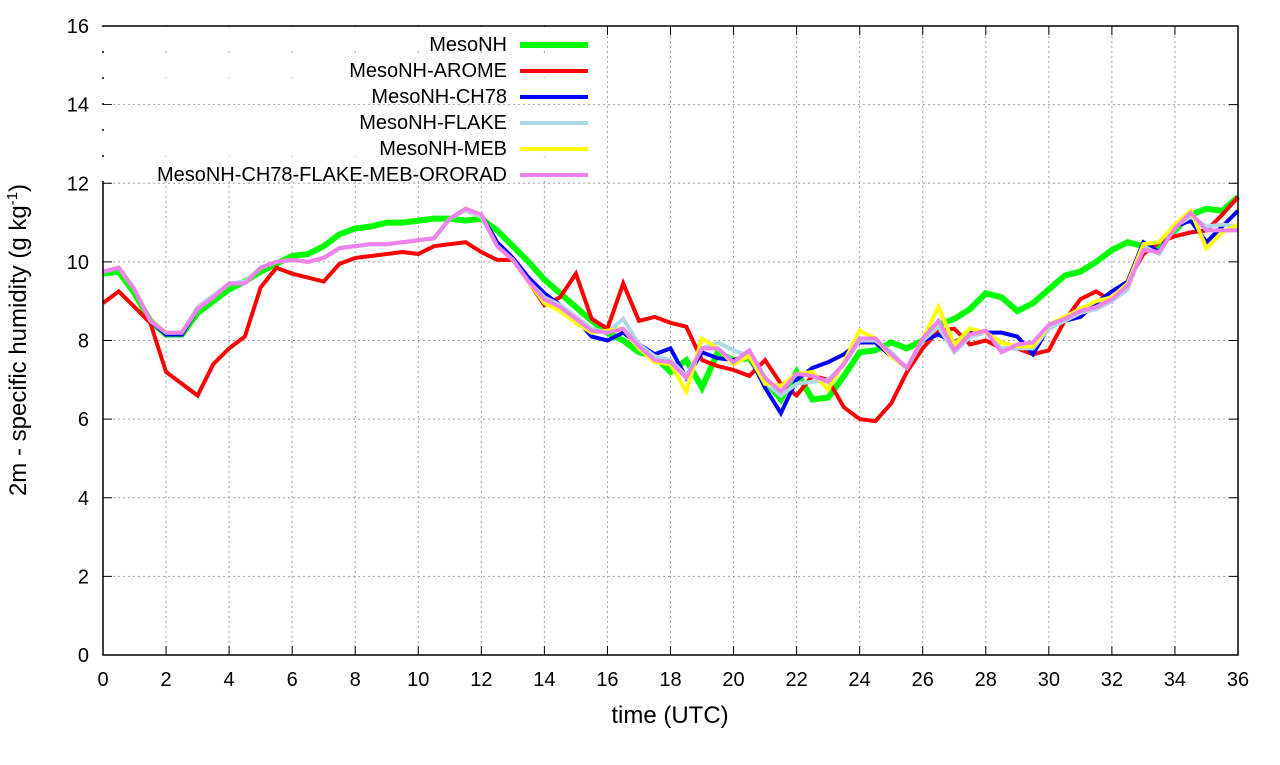 The image size is (1280, 765). What do you see at coordinates (670, 680) in the screenshot?
I see `x-tick-label: 18` at bounding box center [670, 680].